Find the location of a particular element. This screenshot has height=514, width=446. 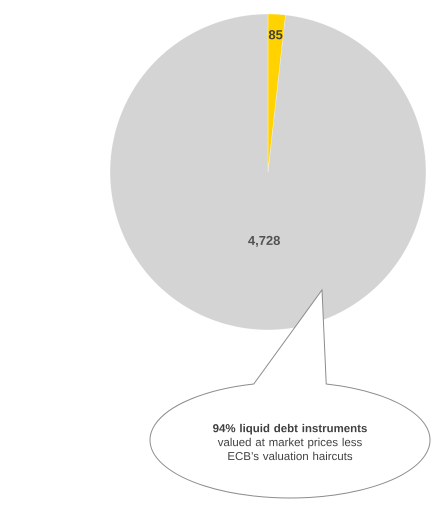

data-label: 85 is located at coordinates (275, 35).